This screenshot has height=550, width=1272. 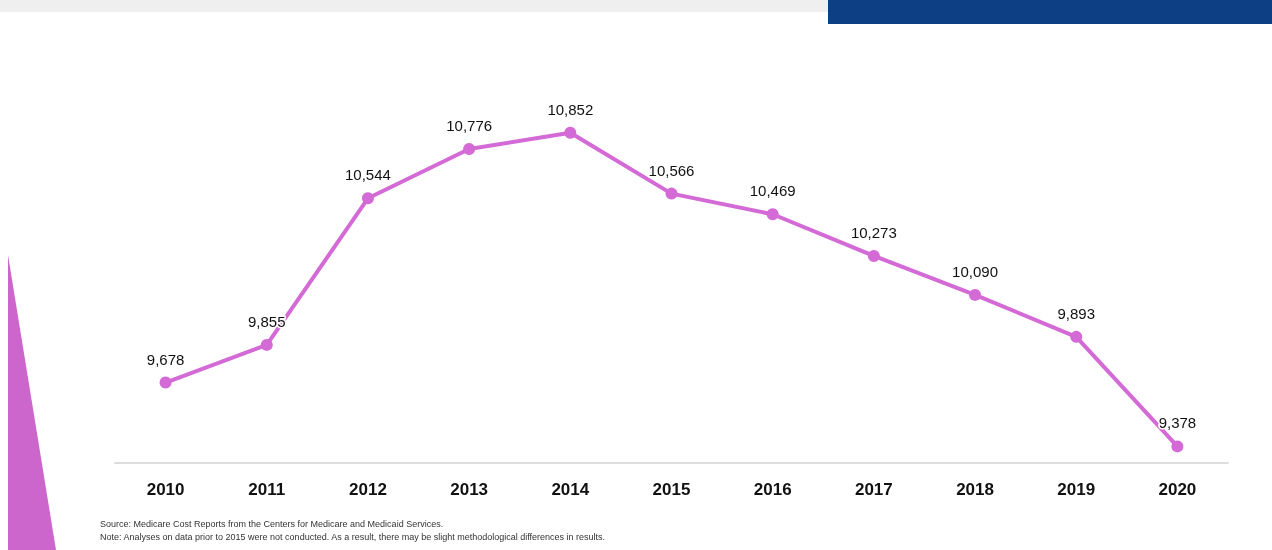 I want to click on text: Note: Analyses on data prior to 2015 were not conducted. As a result, there may be slight methodological differences in results., so click(x=353, y=537).